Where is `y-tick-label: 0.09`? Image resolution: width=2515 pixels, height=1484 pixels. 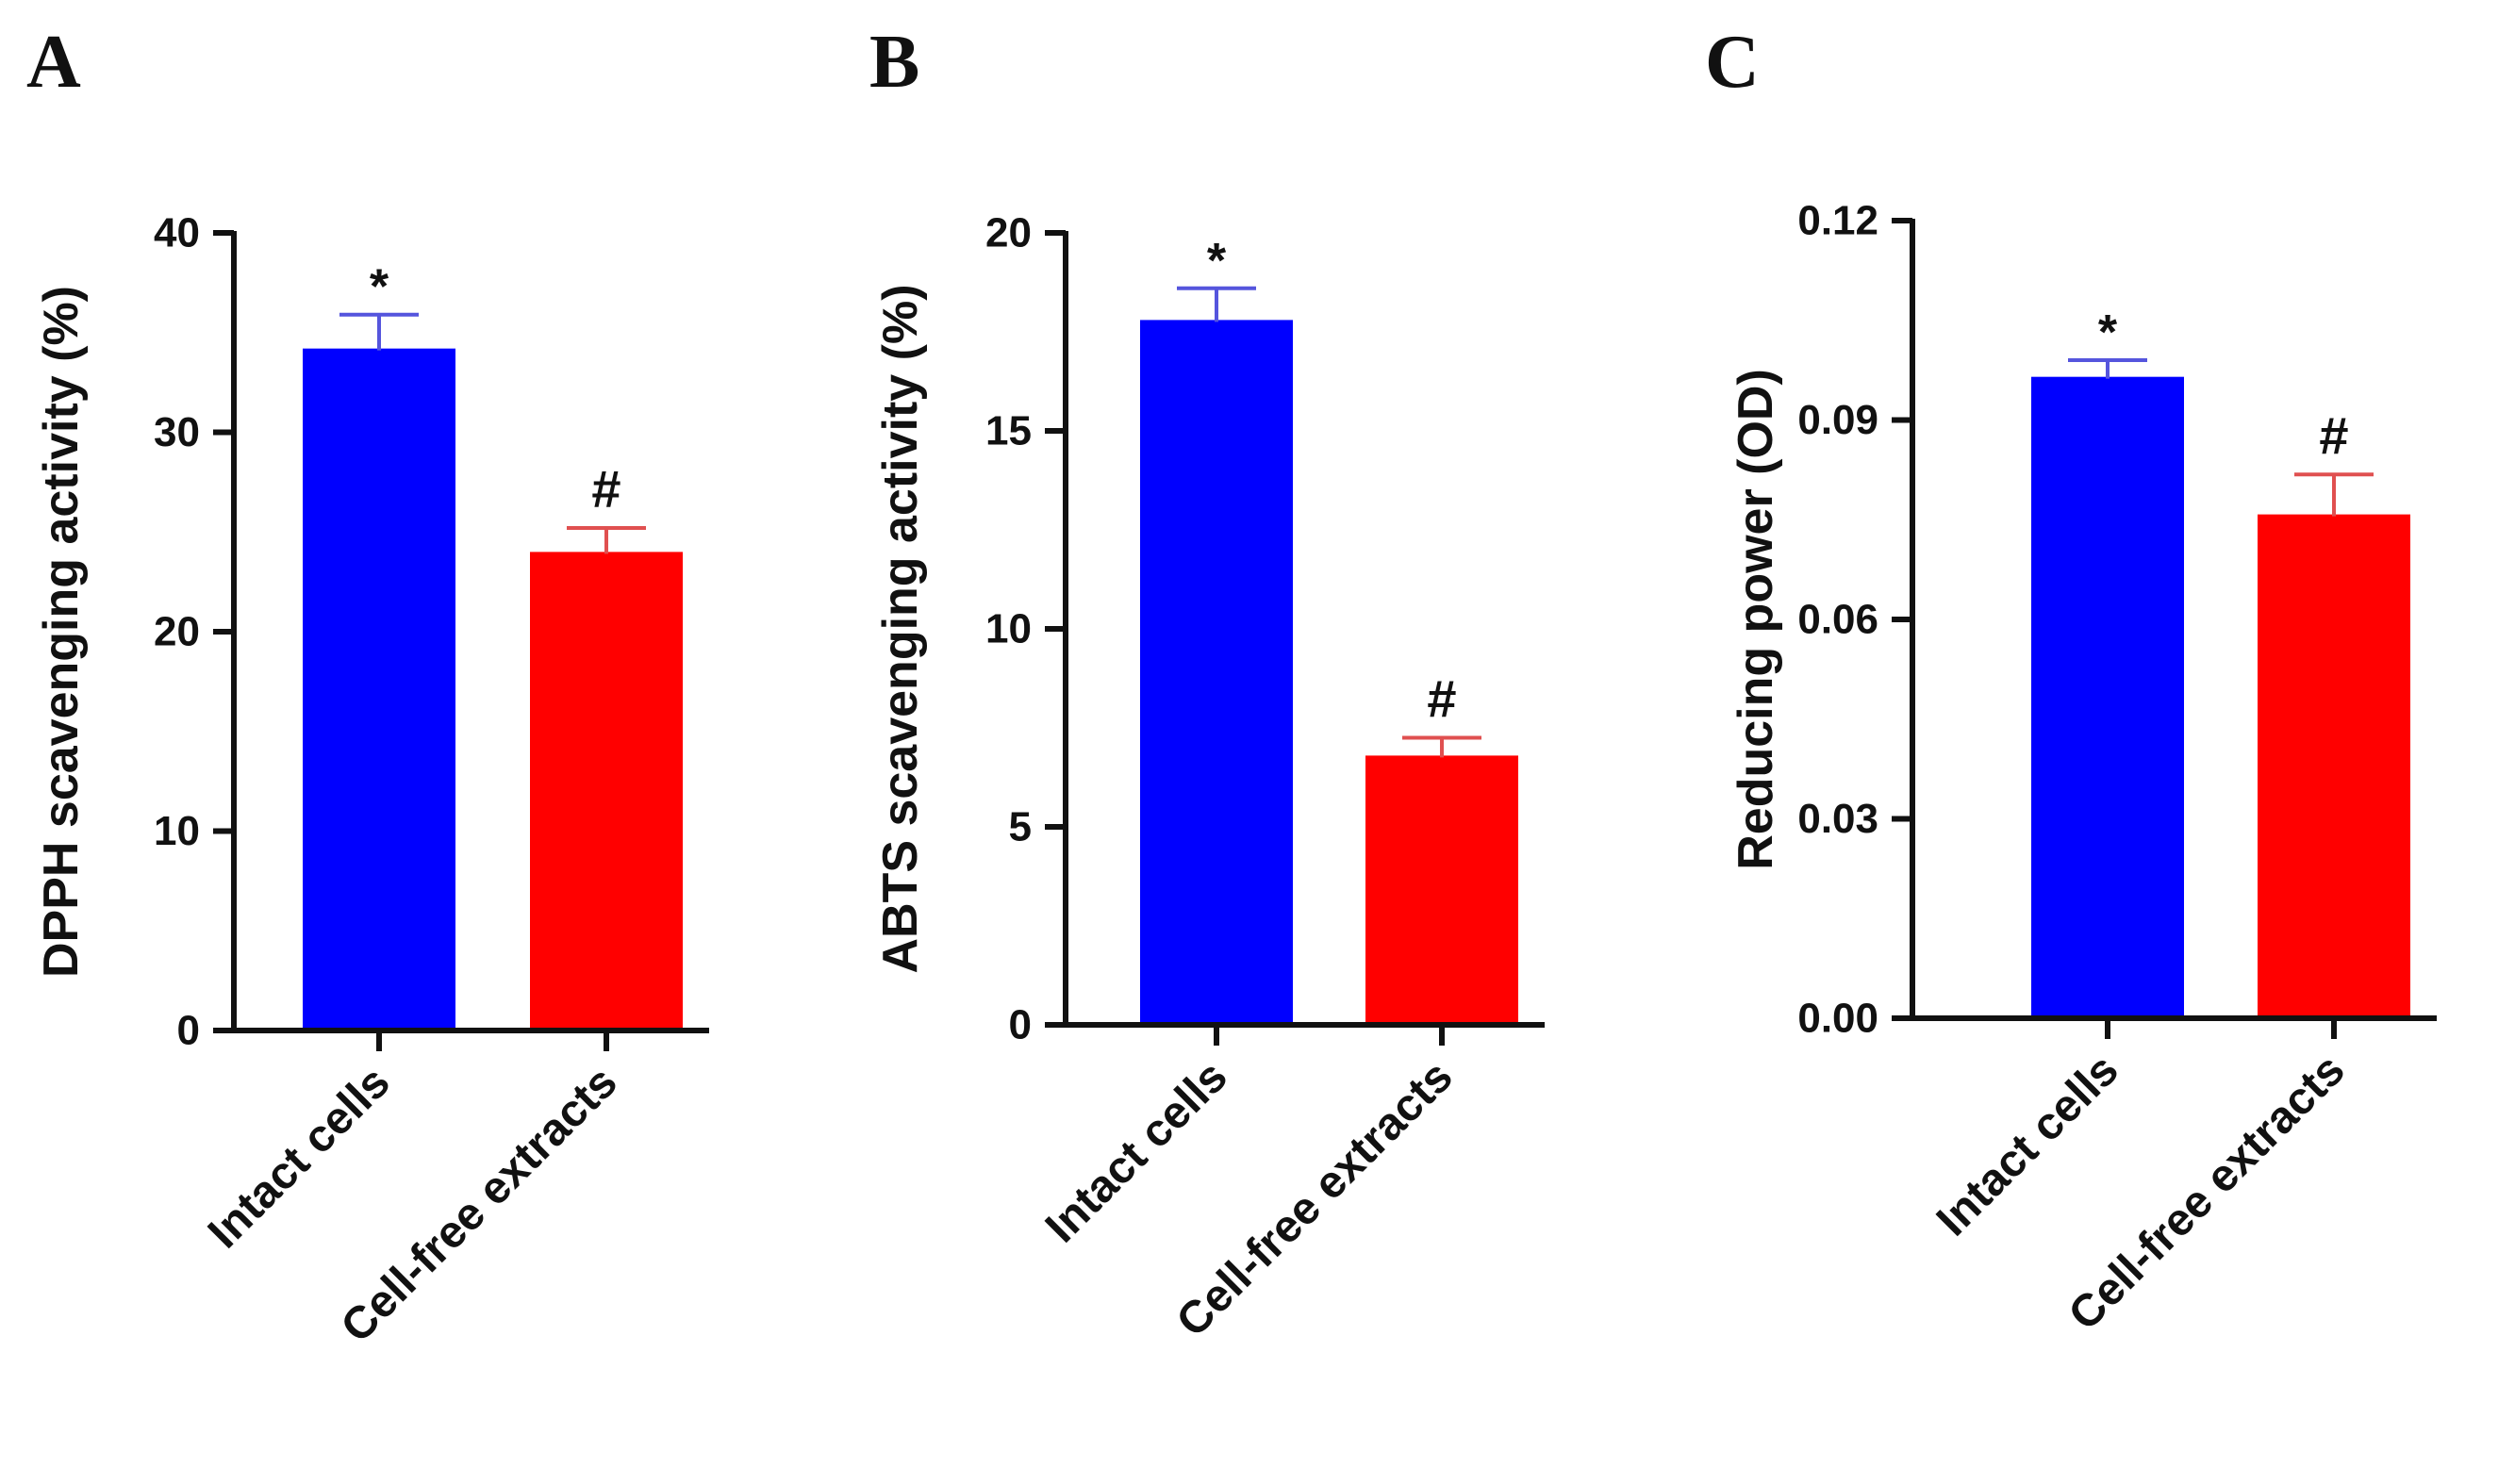 y-tick-label: 0.09 is located at coordinates (1837, 420).